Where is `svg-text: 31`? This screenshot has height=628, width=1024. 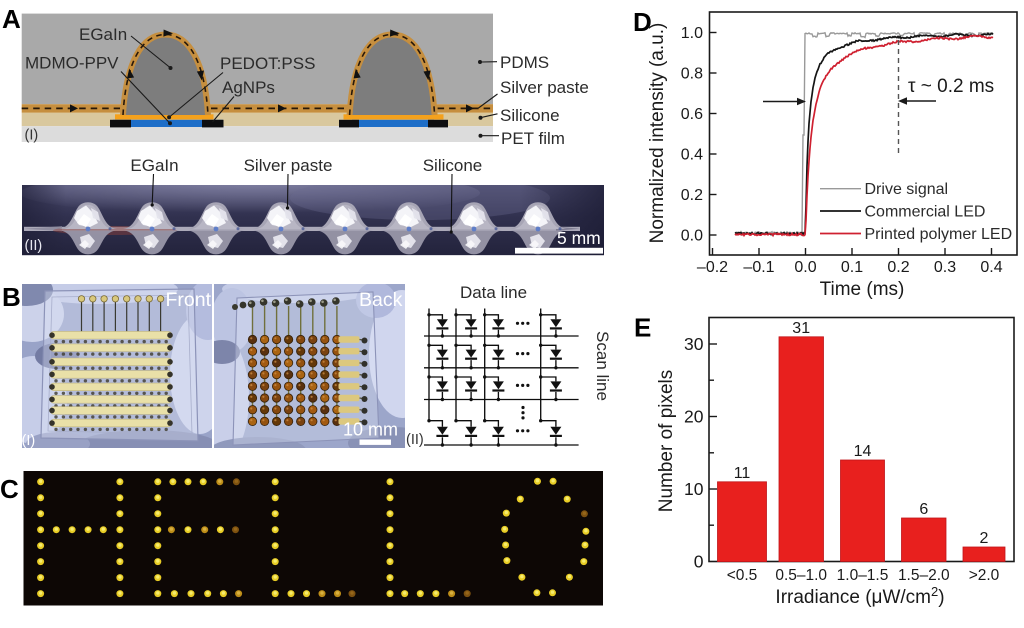 svg-text: 31 is located at coordinates (801, 328).